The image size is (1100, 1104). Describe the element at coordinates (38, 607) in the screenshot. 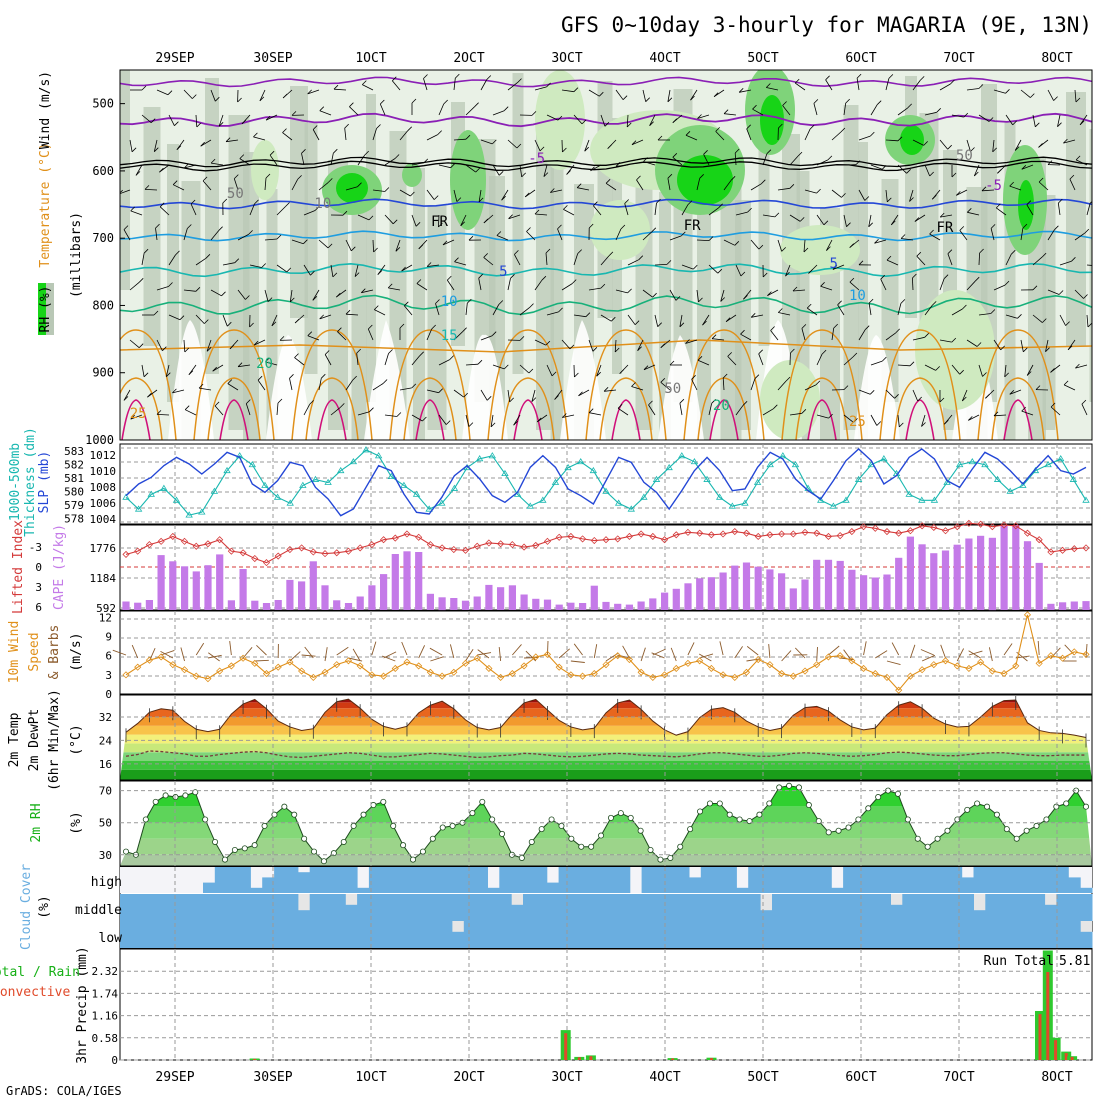

I see `lifted-tick-label: 6` at that location.